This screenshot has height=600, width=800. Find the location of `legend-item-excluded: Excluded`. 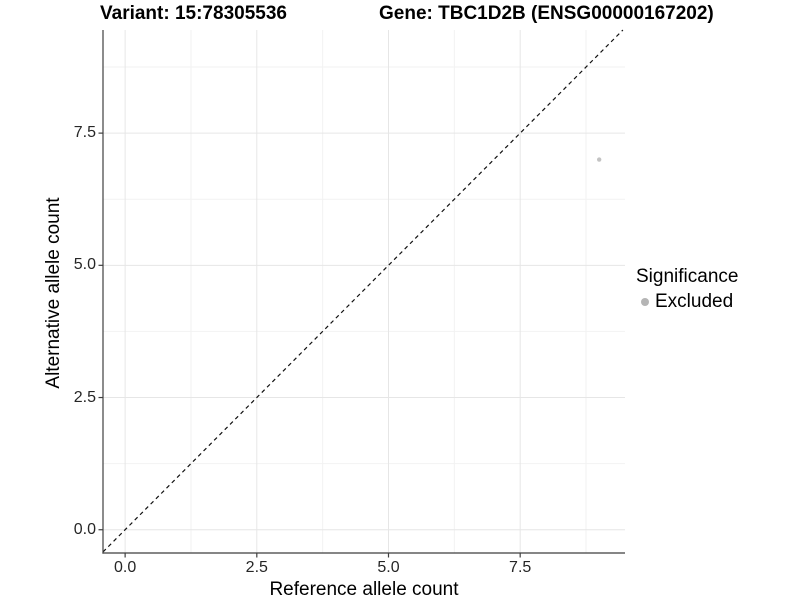

legend-item-excluded: Excluded is located at coordinates (687, 302).